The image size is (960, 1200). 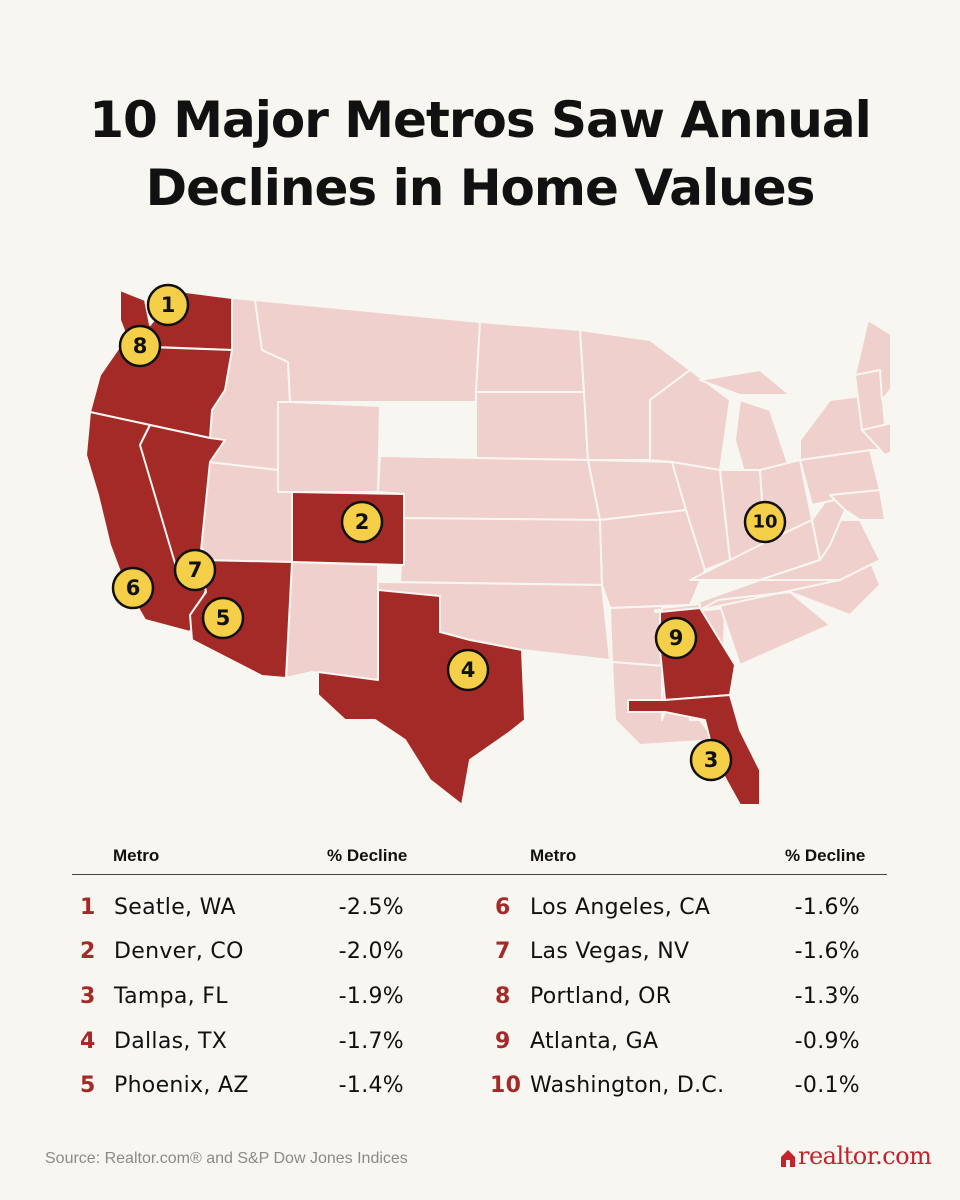 I want to click on table-row: 3 Tampa, FL -1.9%, so click(x=245, y=997).